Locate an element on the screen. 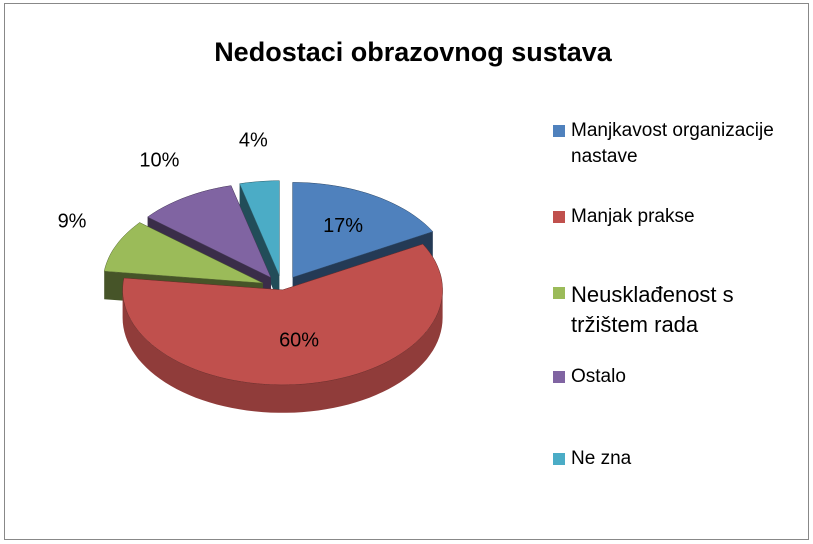  slice-group is located at coordinates (282, 328).